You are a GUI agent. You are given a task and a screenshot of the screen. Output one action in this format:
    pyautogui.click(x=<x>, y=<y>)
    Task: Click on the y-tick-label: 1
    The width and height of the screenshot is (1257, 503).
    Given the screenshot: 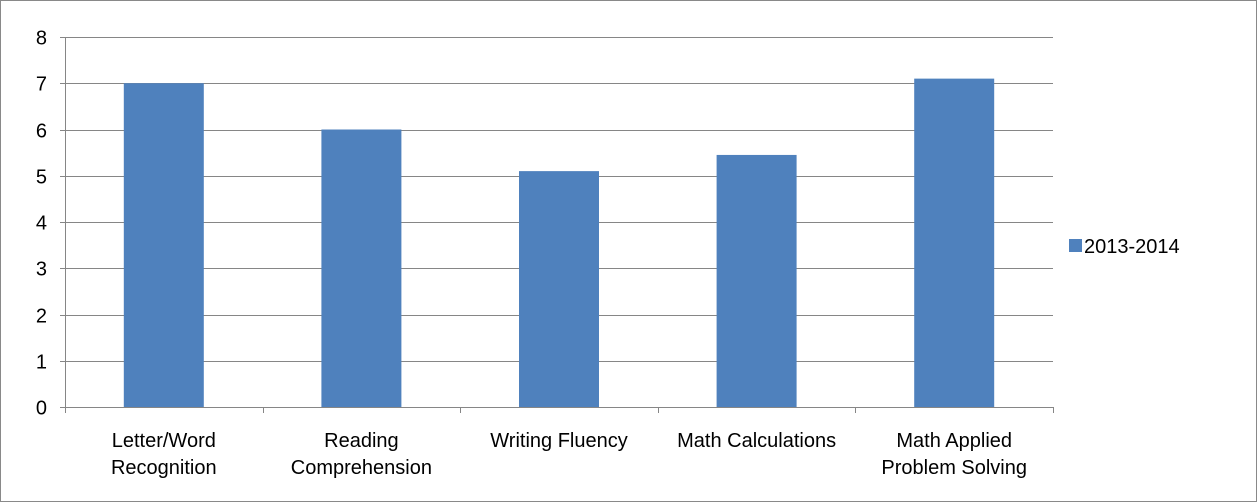 What is the action you would take?
    pyautogui.click(x=41, y=363)
    